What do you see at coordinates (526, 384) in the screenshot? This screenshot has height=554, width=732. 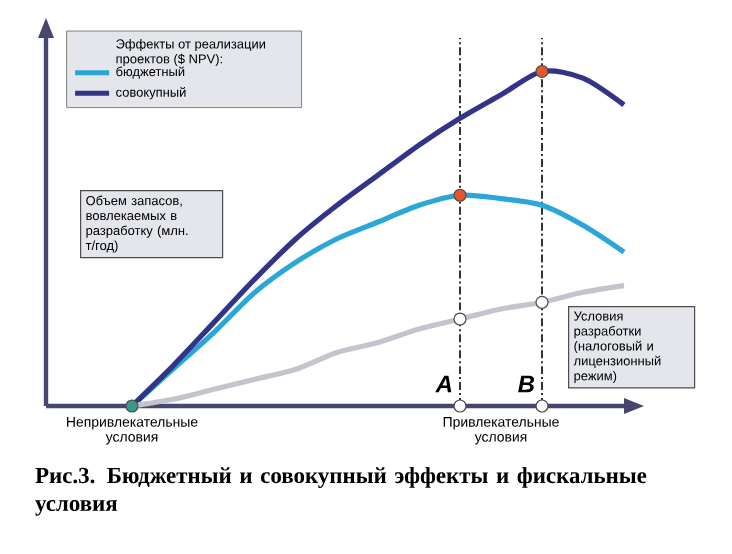 I see `annotation: B` at bounding box center [526, 384].